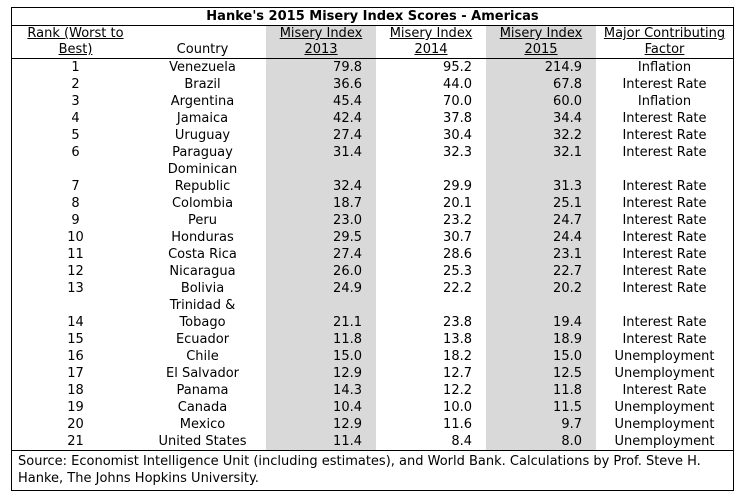 Image resolution: width=748 pixels, height=501 pixels. Describe the element at coordinates (202, 271) in the screenshot. I see `country-cell: Nicaragua` at that location.